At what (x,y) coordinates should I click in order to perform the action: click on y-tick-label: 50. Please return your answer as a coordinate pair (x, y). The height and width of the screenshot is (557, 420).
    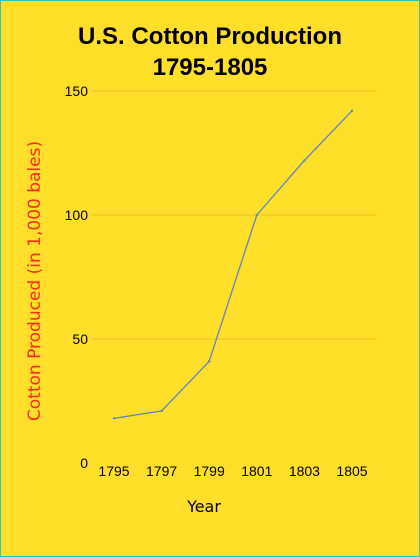
    Looking at the image, I should click on (80, 339).